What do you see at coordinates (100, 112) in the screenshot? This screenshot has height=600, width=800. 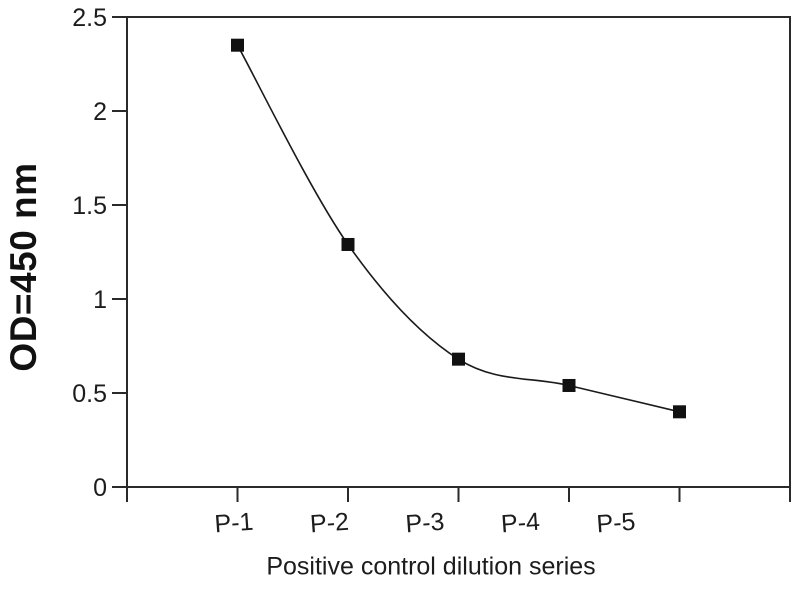 I see `y-tick-label: 2` at bounding box center [100, 112].